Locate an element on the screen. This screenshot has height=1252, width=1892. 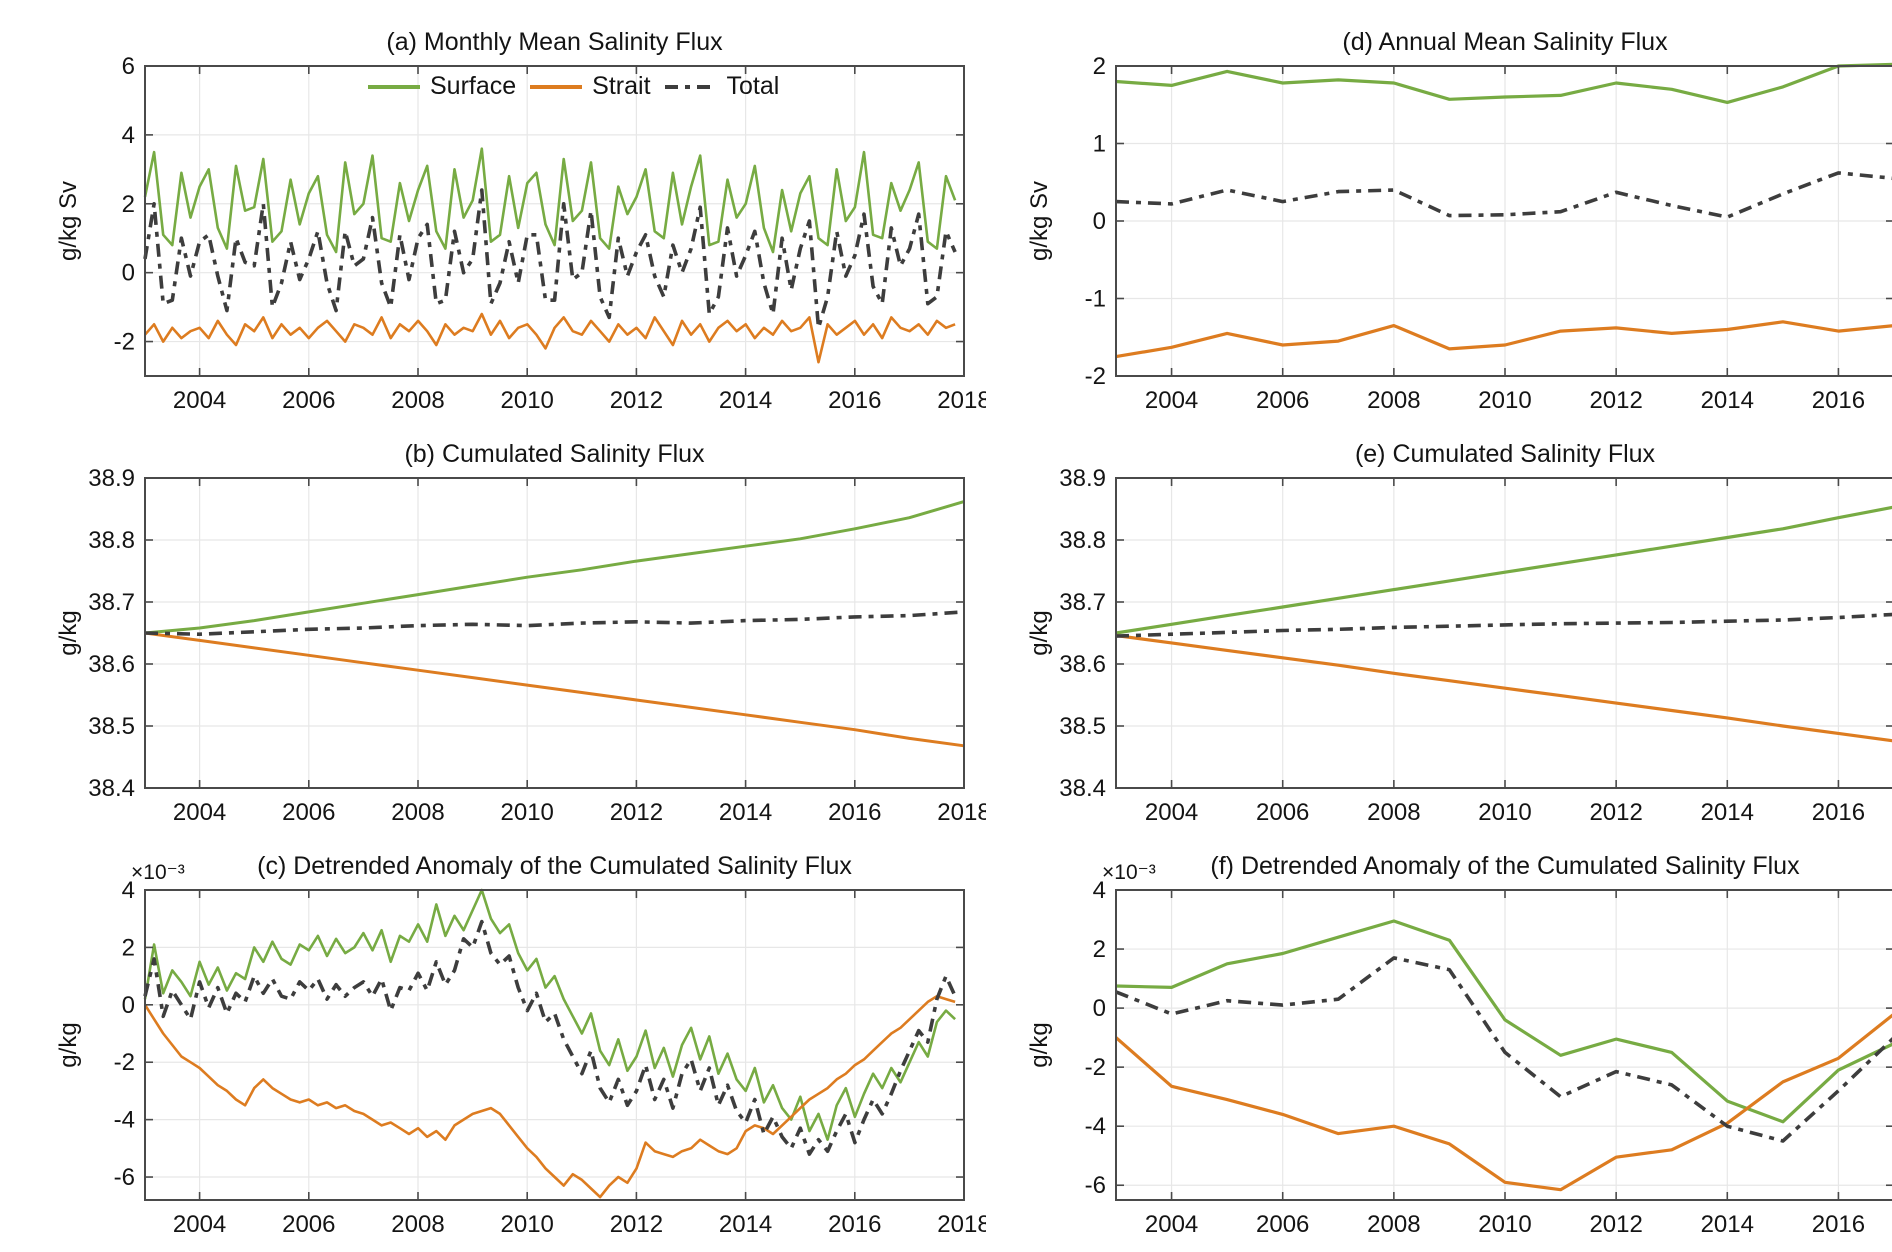
legend-item-total: Total is located at coordinates (722, 86).